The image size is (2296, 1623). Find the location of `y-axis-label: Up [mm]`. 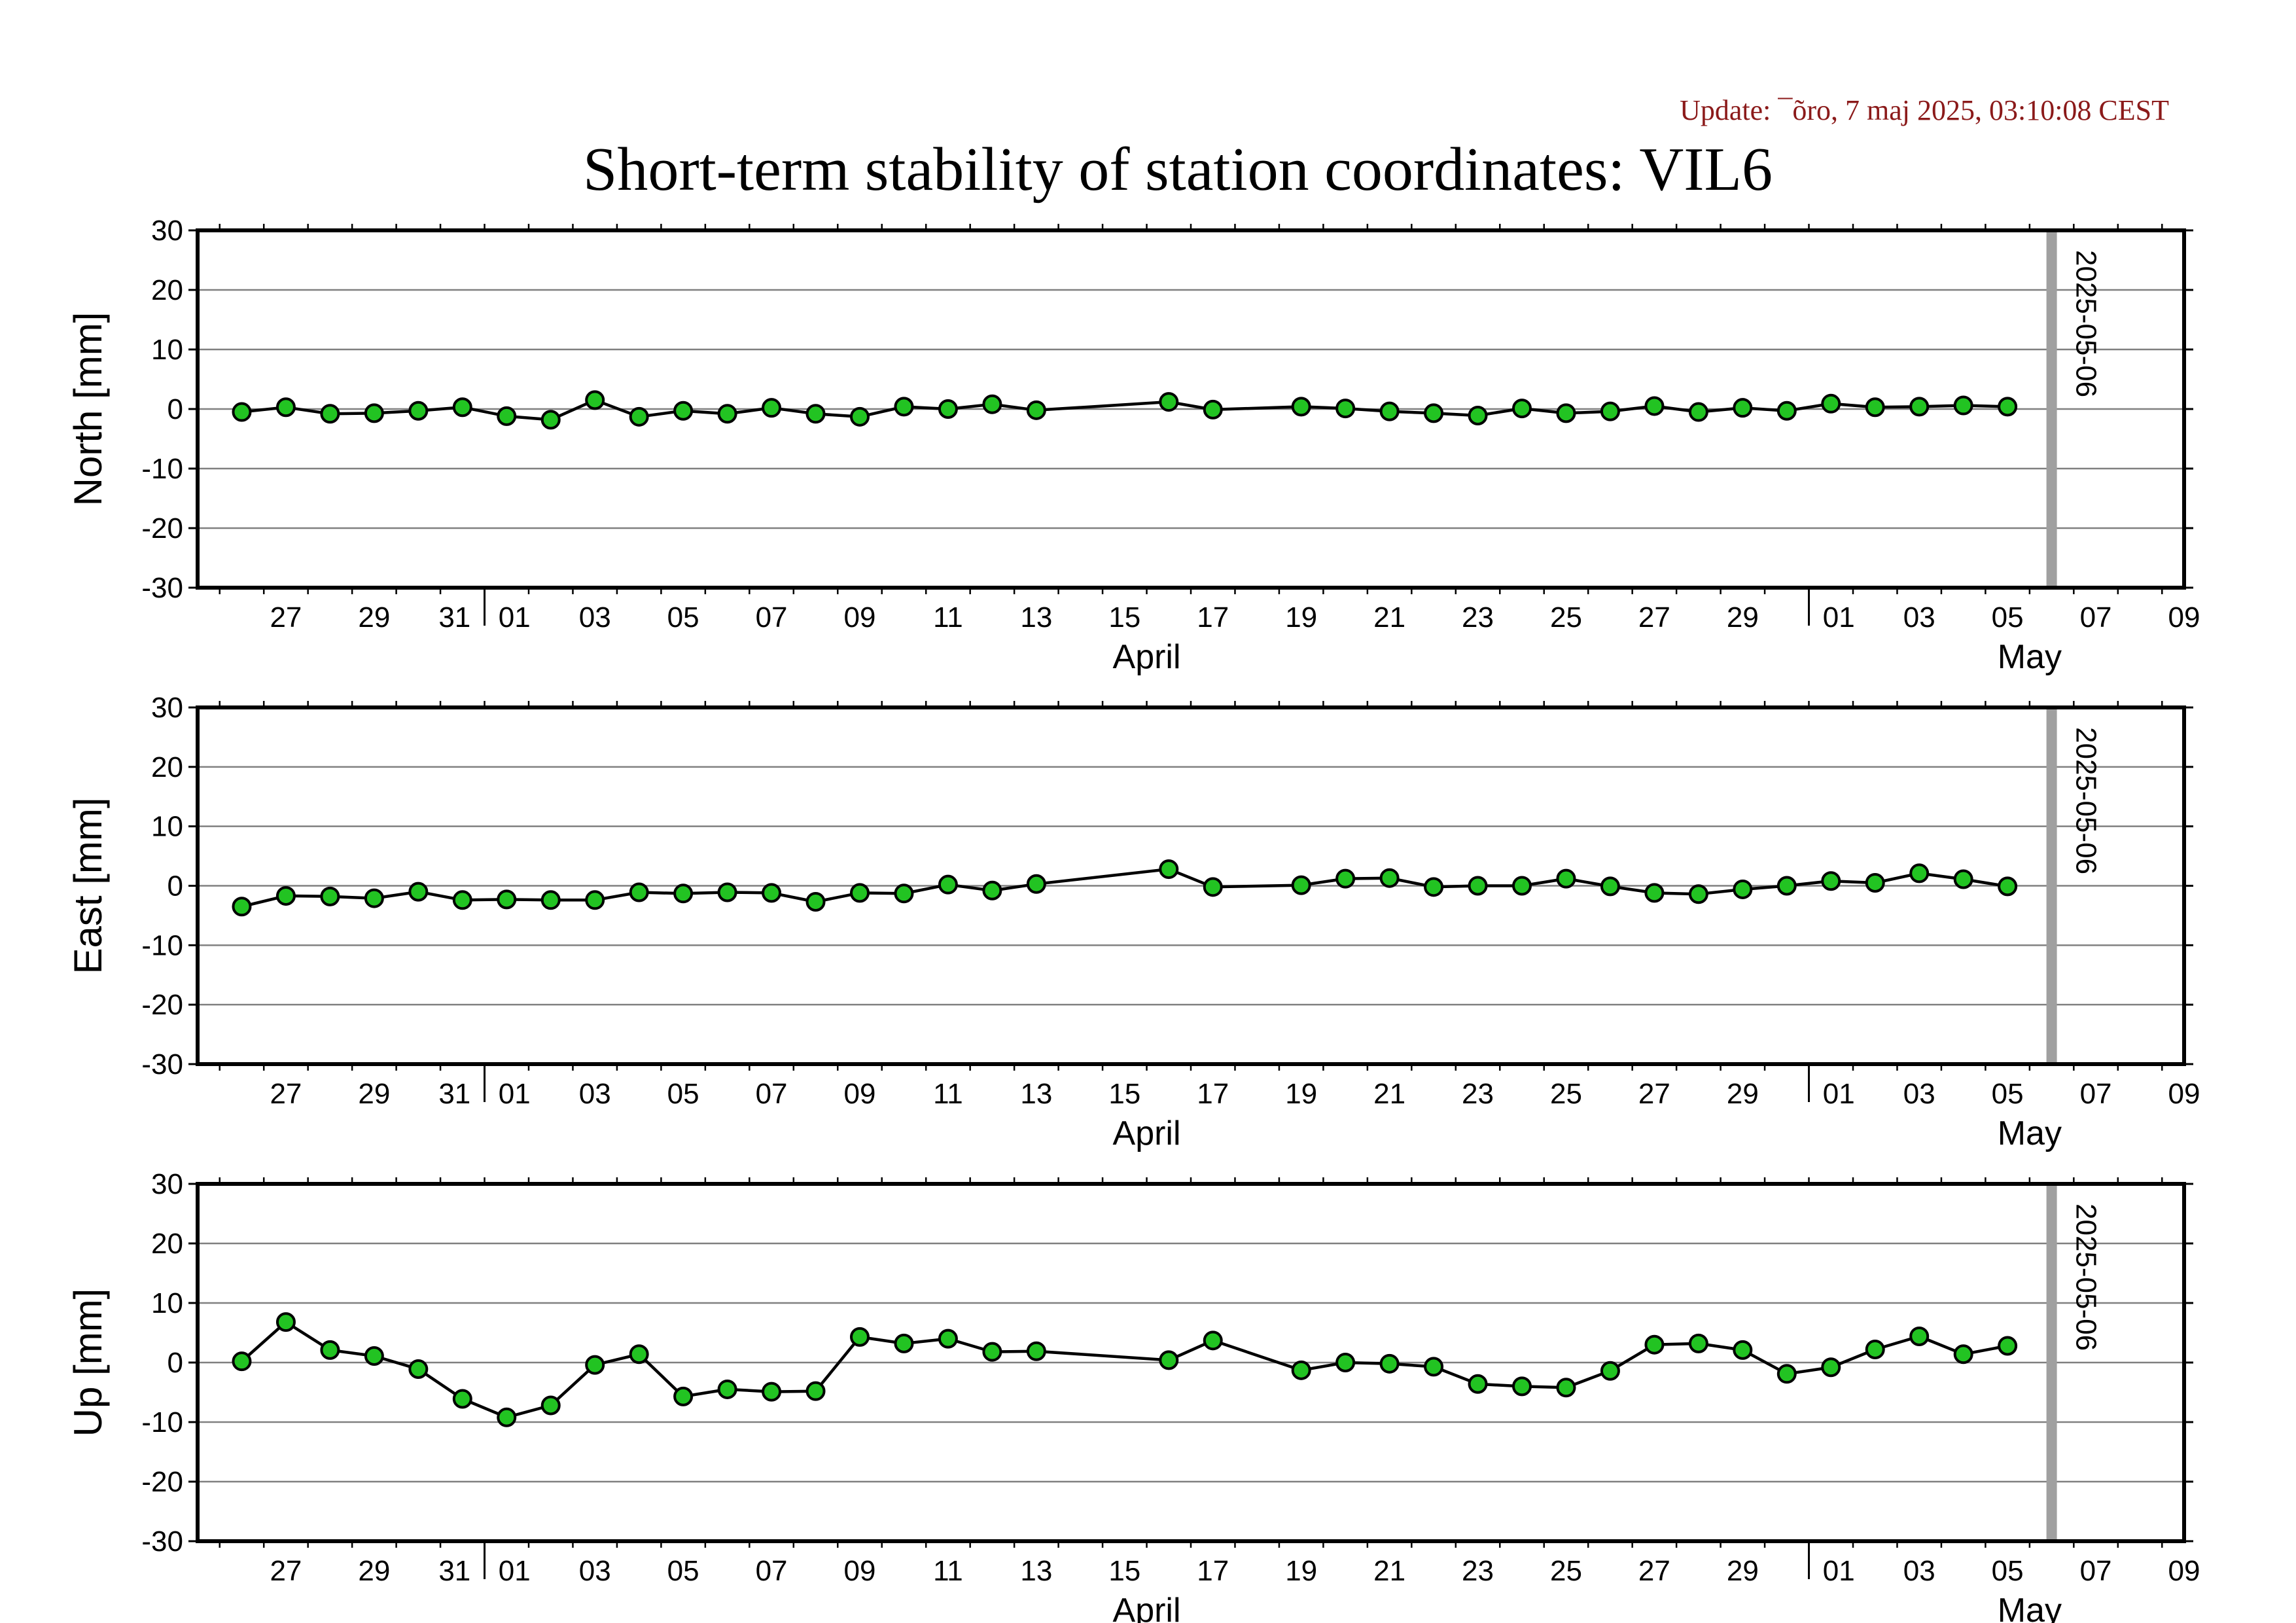

y-axis-label: Up [mm] is located at coordinates (88, 1363).